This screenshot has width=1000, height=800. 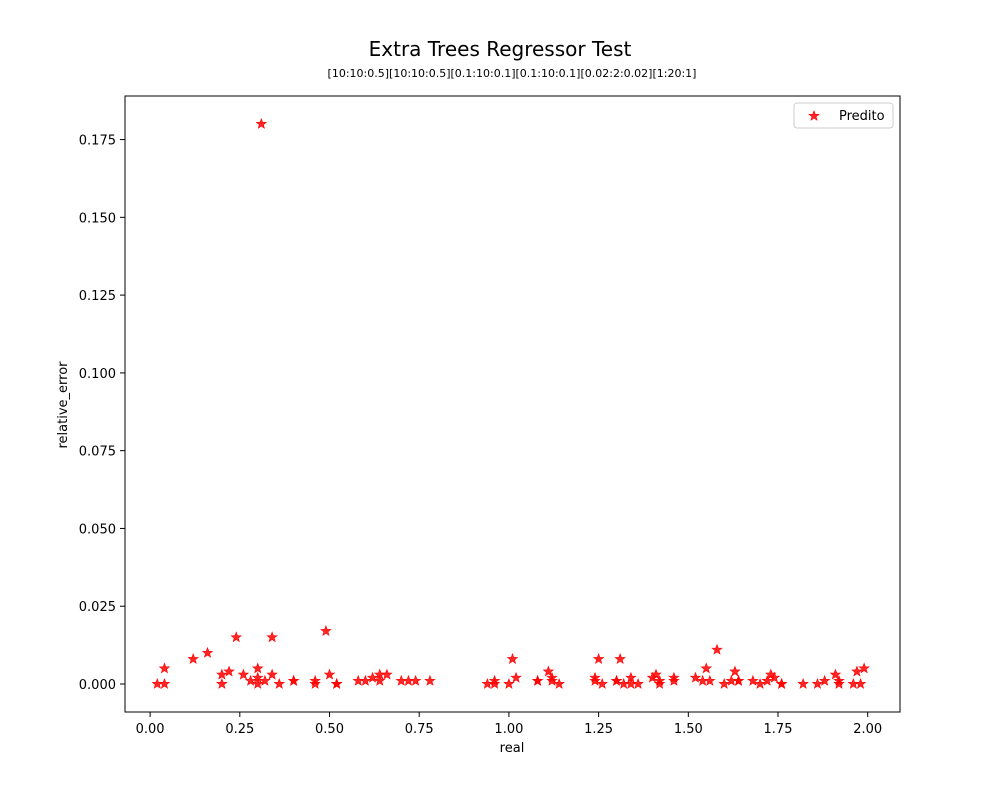 I want to click on y-tick-label: 0.025, so click(x=97, y=607).